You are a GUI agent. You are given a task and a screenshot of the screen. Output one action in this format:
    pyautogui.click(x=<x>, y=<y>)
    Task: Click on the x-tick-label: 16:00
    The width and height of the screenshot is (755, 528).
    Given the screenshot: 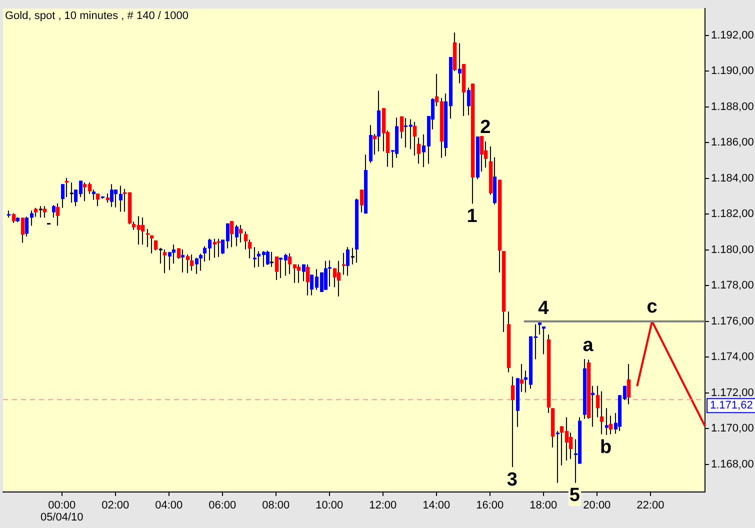 What is the action you would take?
    pyautogui.click(x=490, y=506)
    